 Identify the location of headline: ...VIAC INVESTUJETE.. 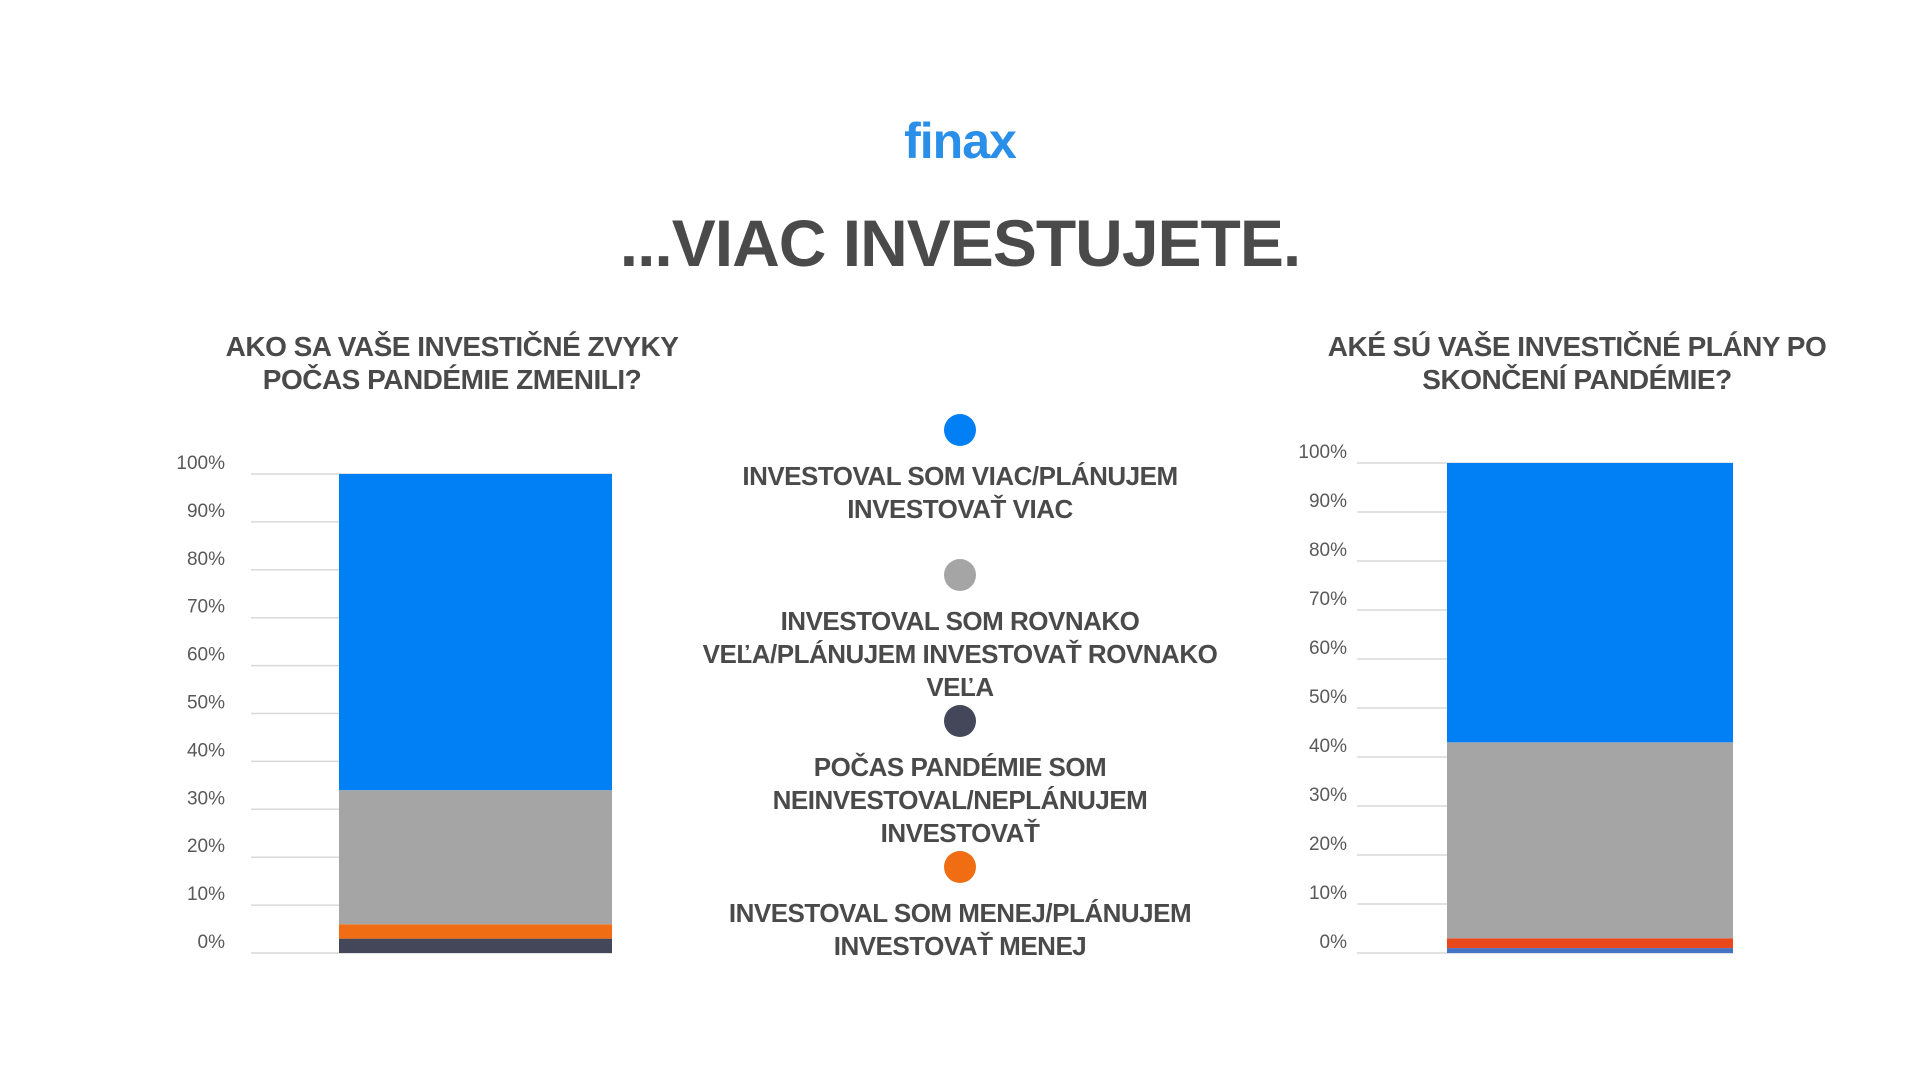
(960, 243).